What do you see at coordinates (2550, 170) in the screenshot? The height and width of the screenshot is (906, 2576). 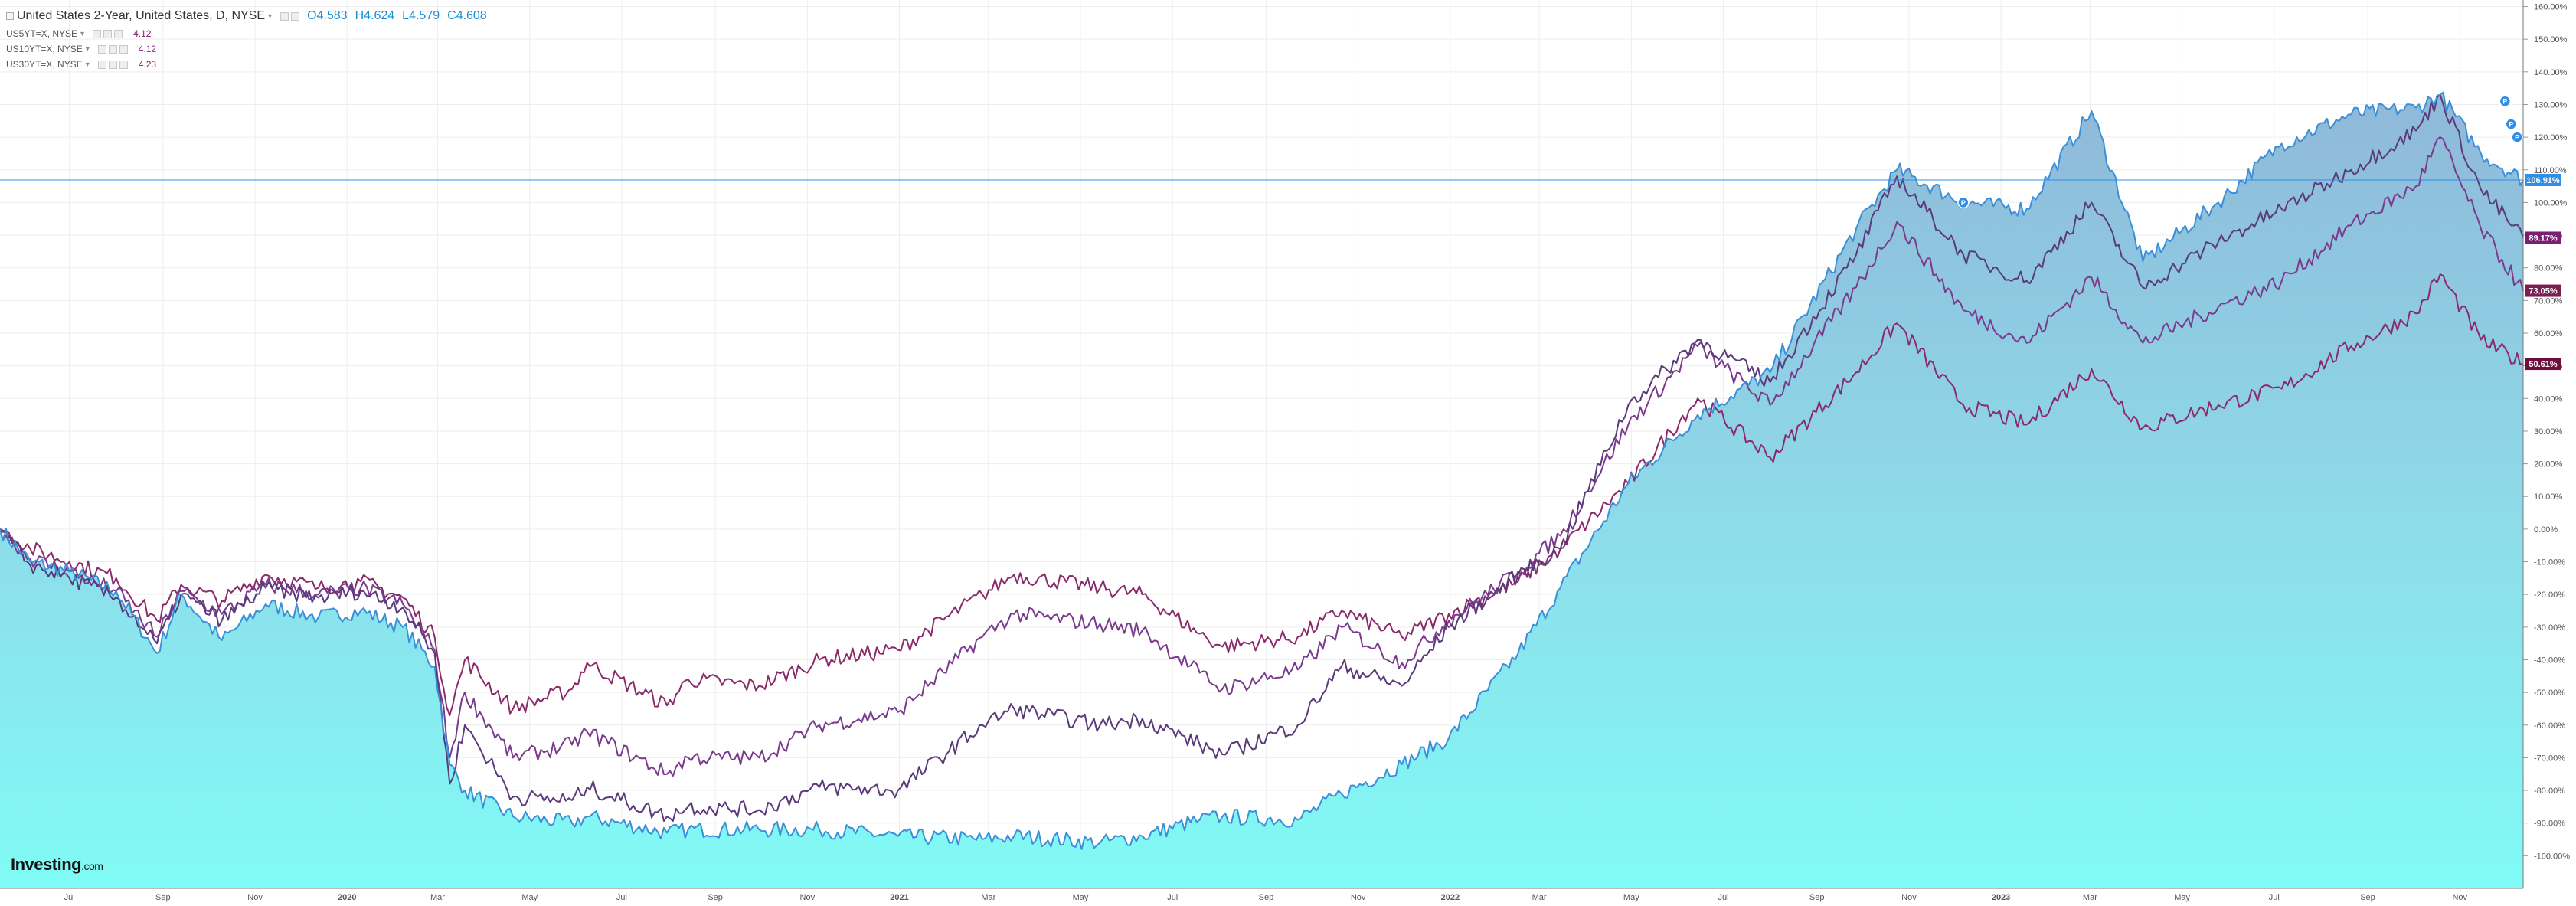 I see `y-tick-label: 110.00%` at bounding box center [2550, 170].